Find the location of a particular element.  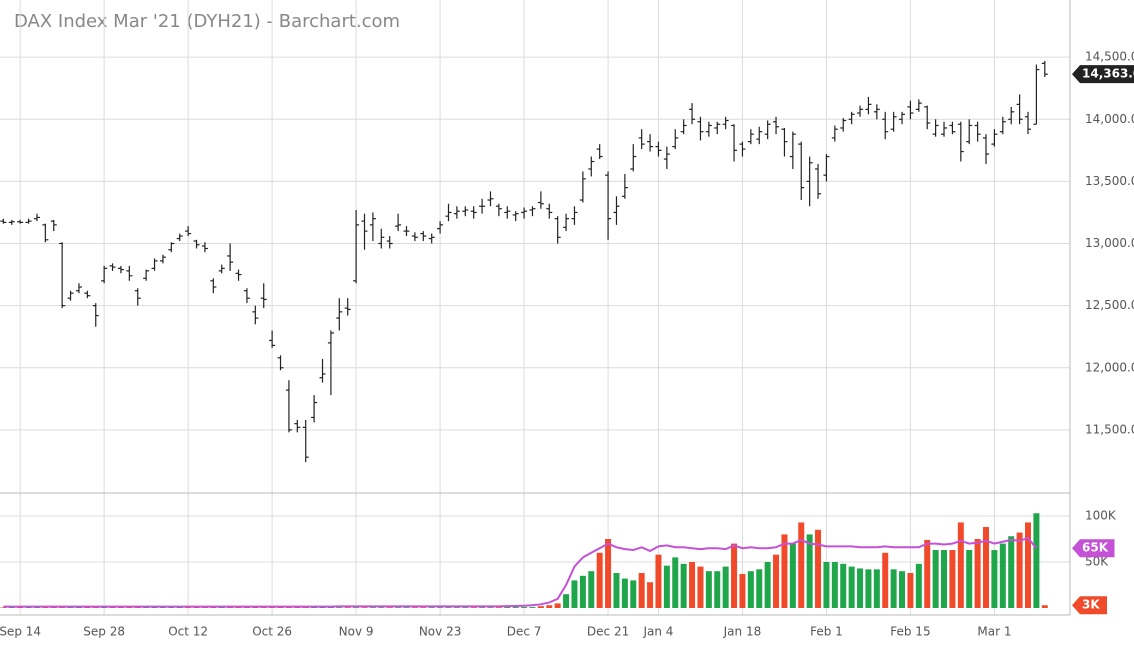

y2-tick-label: 50K is located at coordinates (1097, 562).